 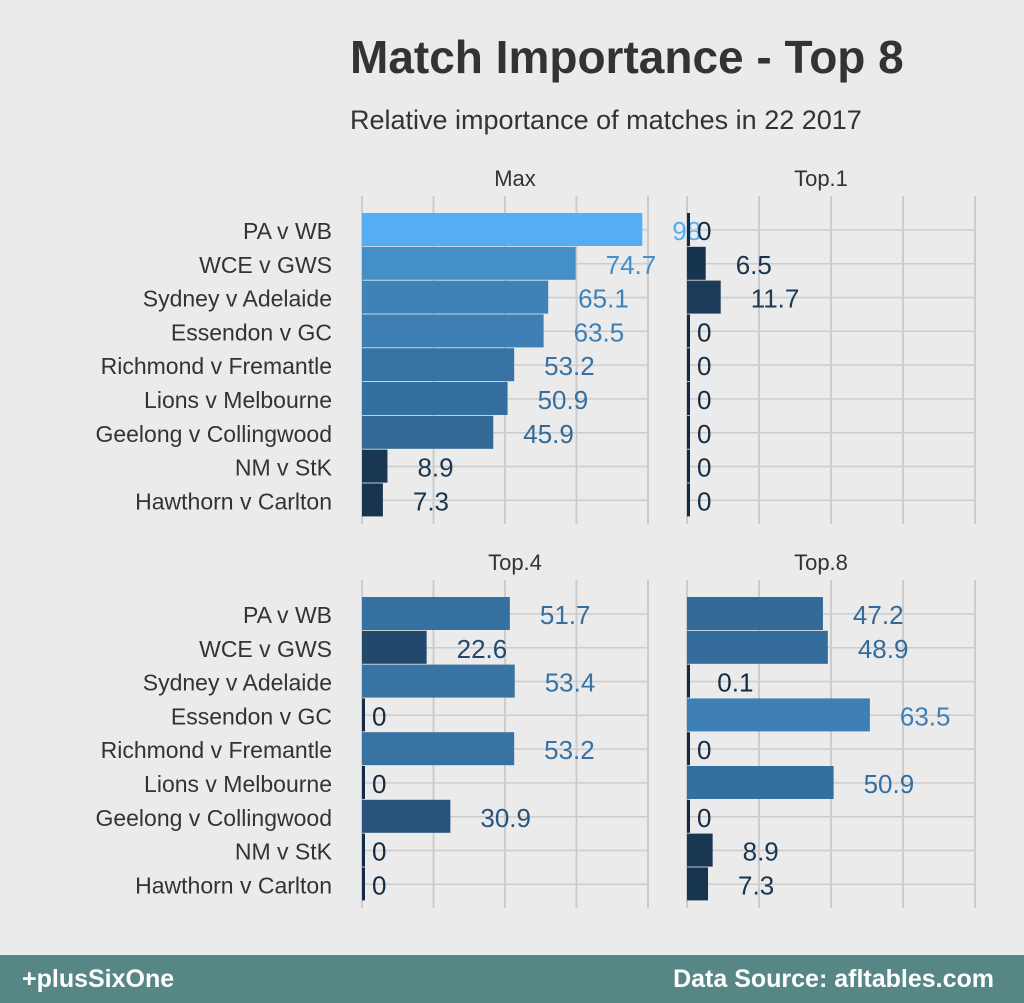 I want to click on facet-label: Top.8, so click(x=821, y=562).